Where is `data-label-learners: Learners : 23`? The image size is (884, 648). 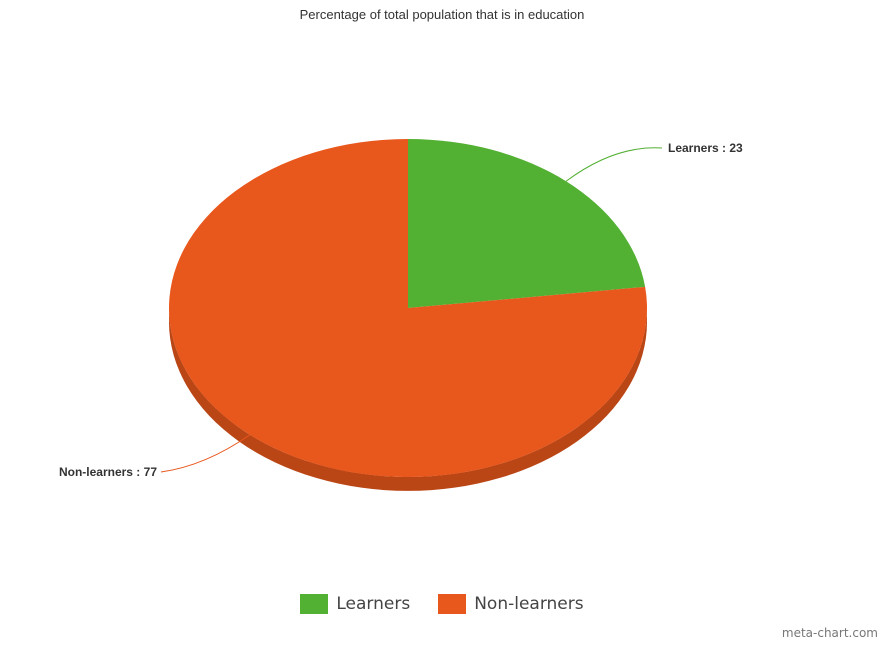 data-label-learners: Learners : 23 is located at coordinates (705, 148).